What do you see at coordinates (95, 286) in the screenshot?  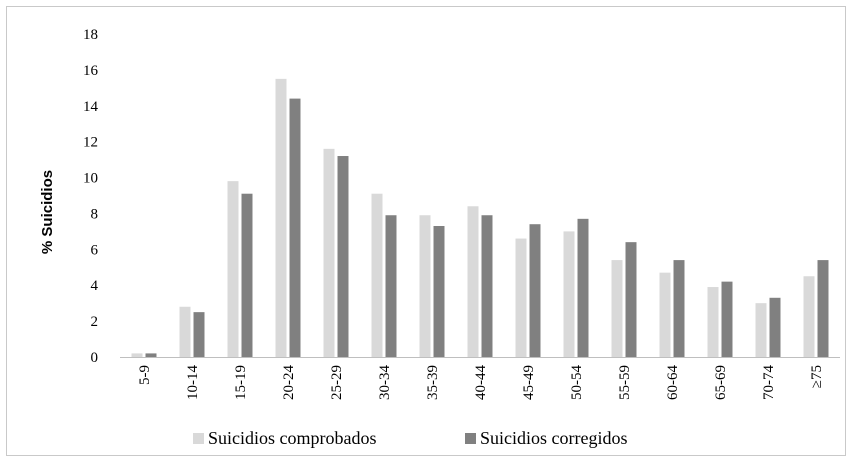 I see `y-tick-label: 4` at bounding box center [95, 286].